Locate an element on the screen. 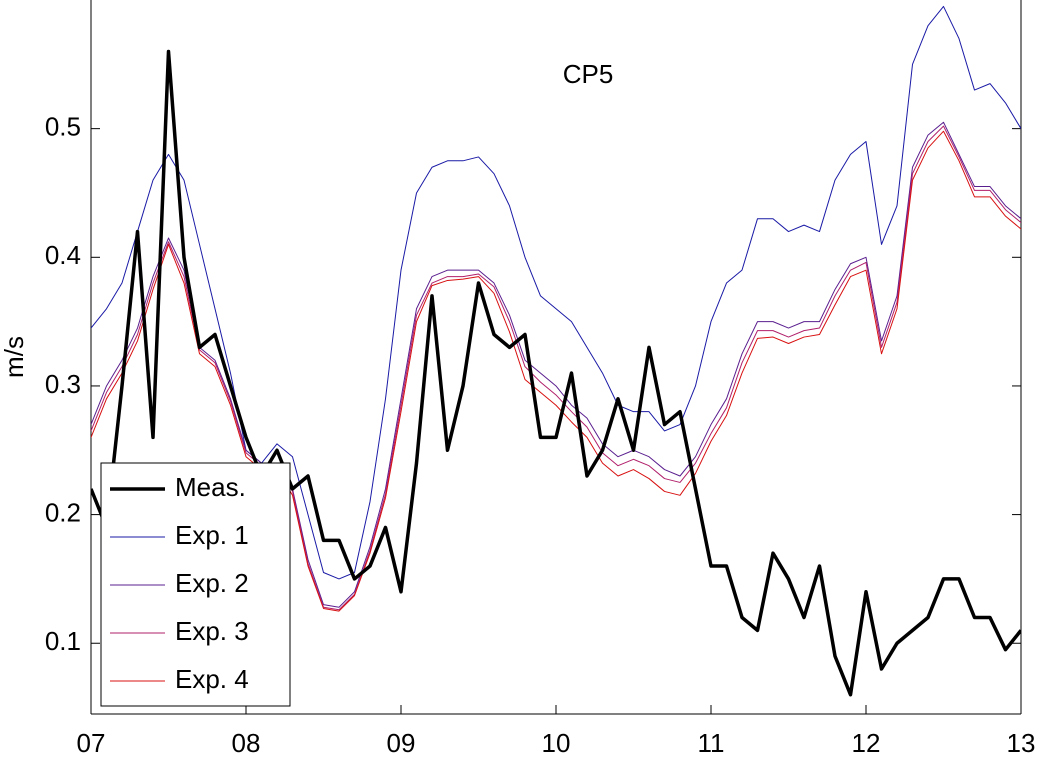 This screenshot has width=1037, height=758. x-tick-label: 08 is located at coordinates (246, 743).